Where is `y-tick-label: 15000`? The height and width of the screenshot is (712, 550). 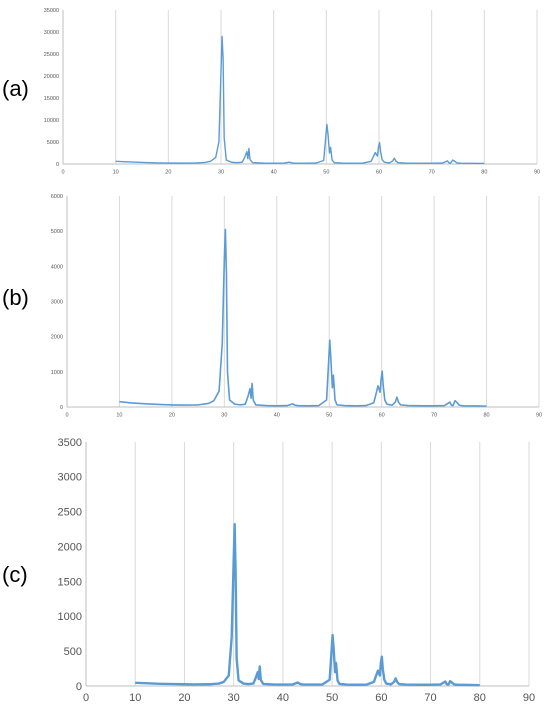 y-tick-label: 15000 is located at coordinates (51, 99).